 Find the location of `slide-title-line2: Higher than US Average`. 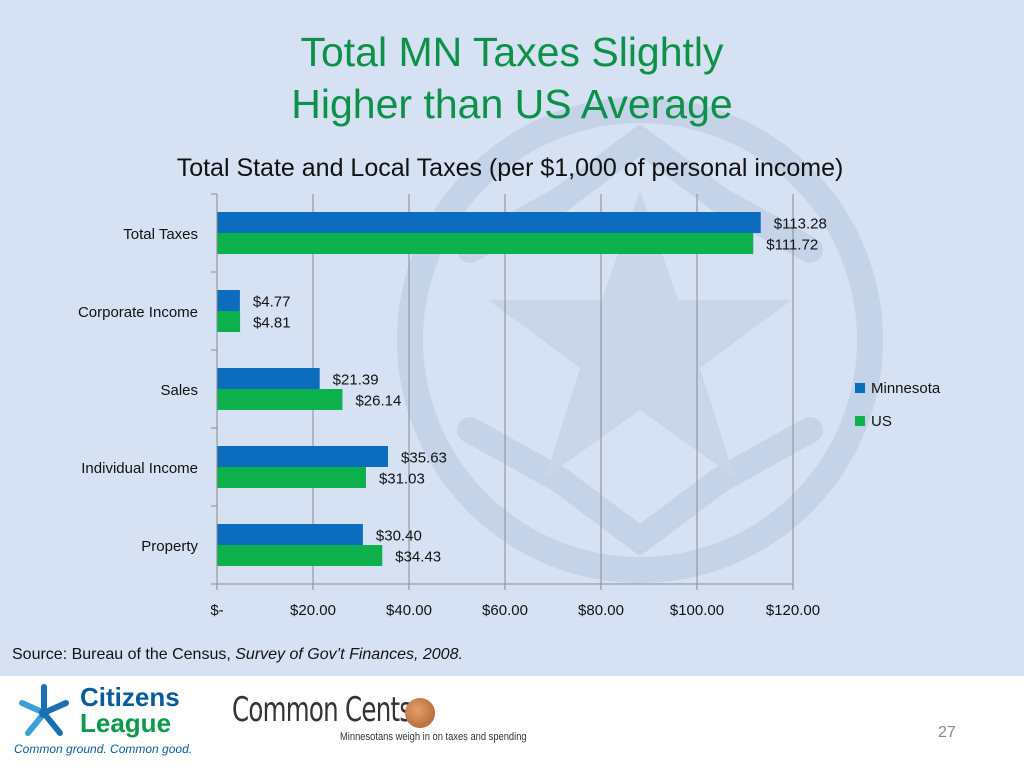

slide-title-line2: Higher than US Average is located at coordinates (512, 104).